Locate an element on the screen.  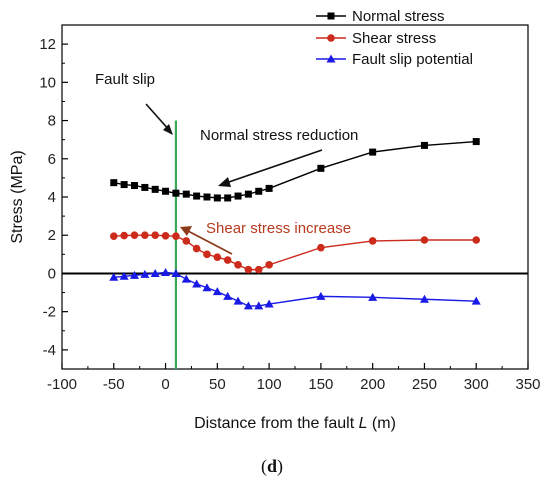
y-tick-label: 0 is located at coordinates (52, 273).